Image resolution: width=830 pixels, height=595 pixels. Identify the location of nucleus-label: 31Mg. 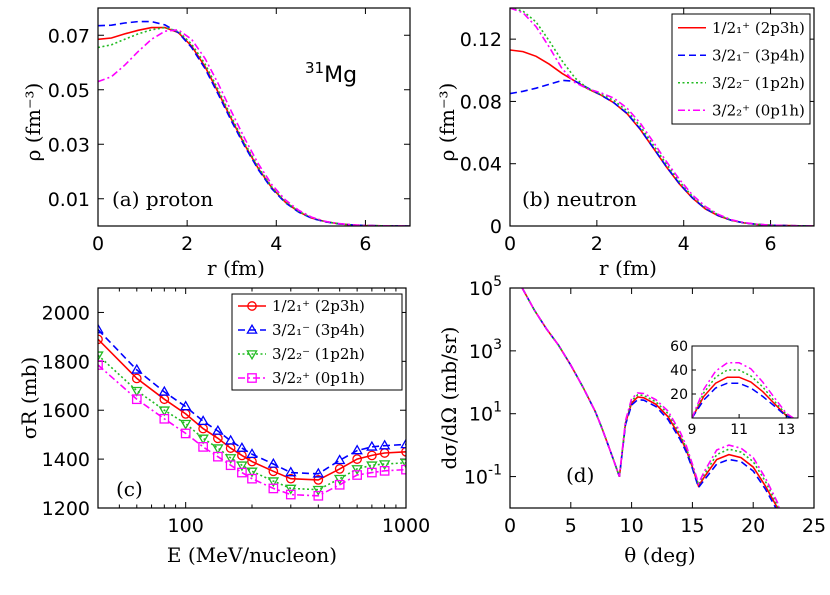
(331, 73).